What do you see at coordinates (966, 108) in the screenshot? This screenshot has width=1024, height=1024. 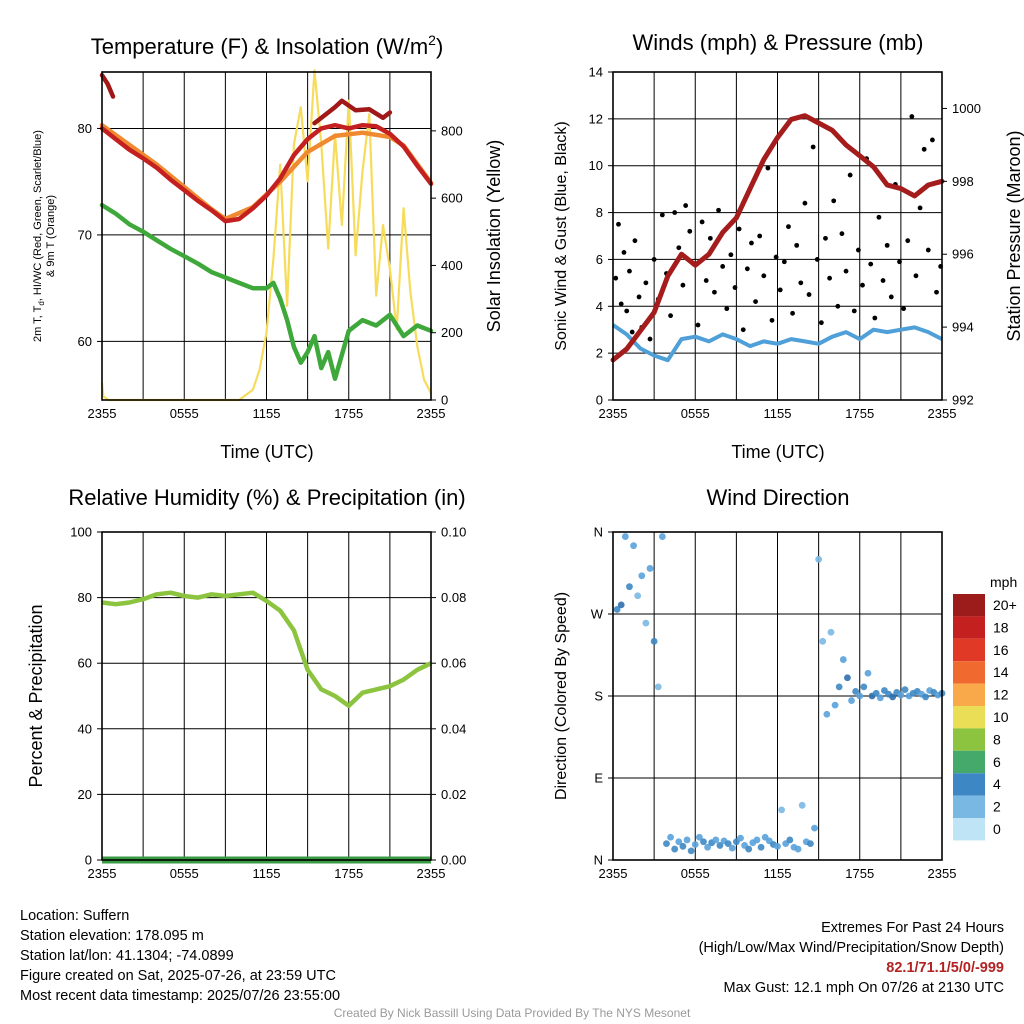 I see `pressure-y-tick-label: 1000` at bounding box center [966, 108].